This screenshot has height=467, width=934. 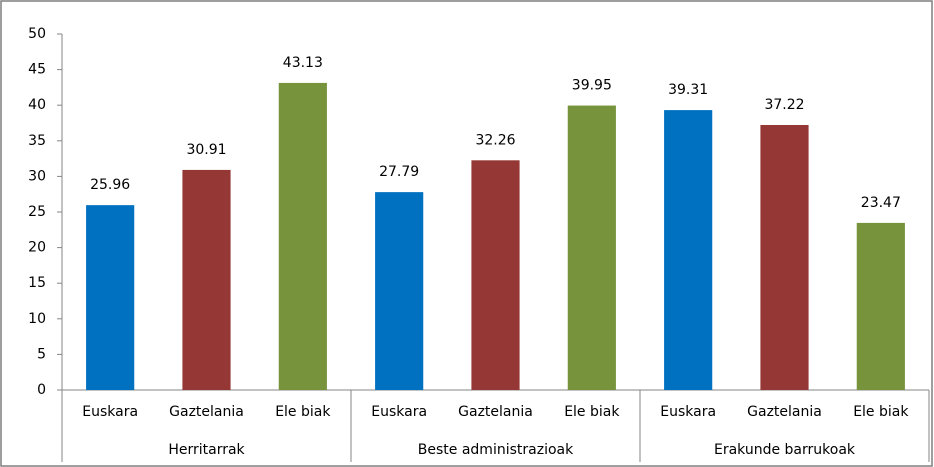 I want to click on y-tick-label: 35, so click(x=37, y=141).